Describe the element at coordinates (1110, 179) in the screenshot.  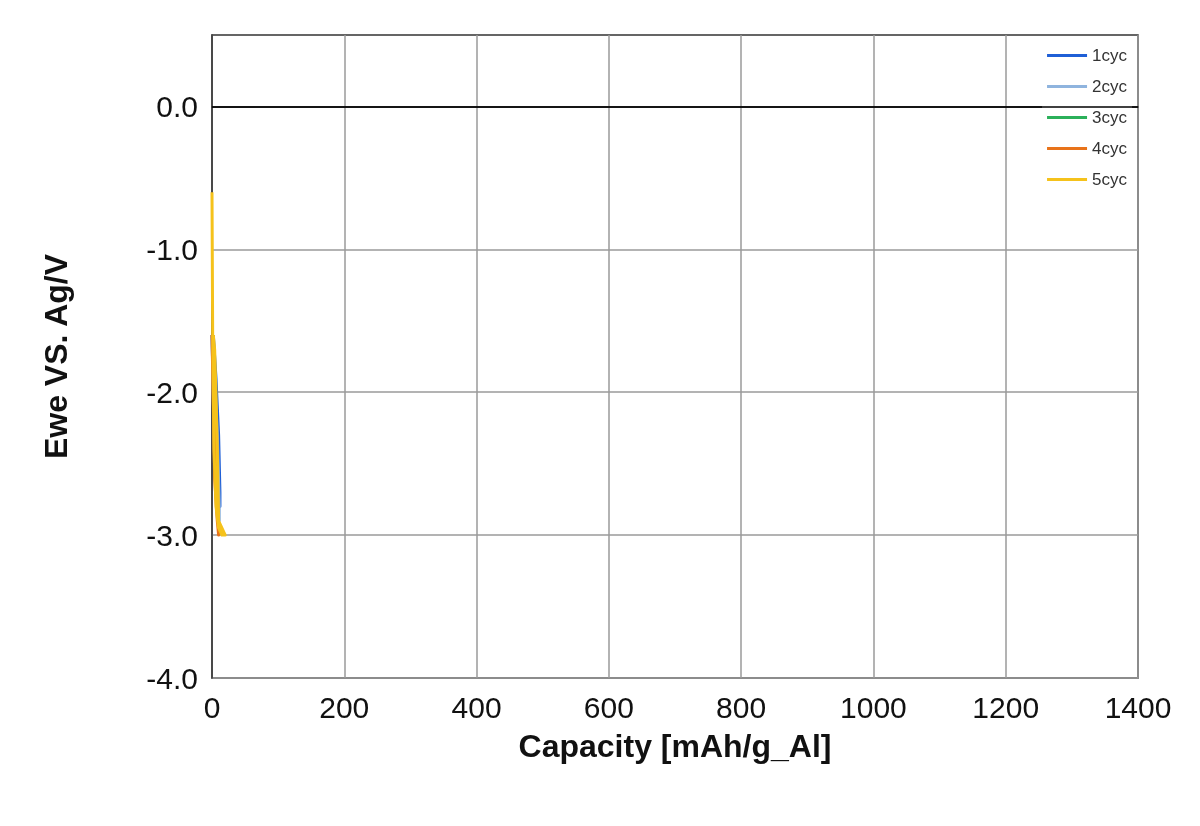
I see `legend-label: 5cyc` at that location.